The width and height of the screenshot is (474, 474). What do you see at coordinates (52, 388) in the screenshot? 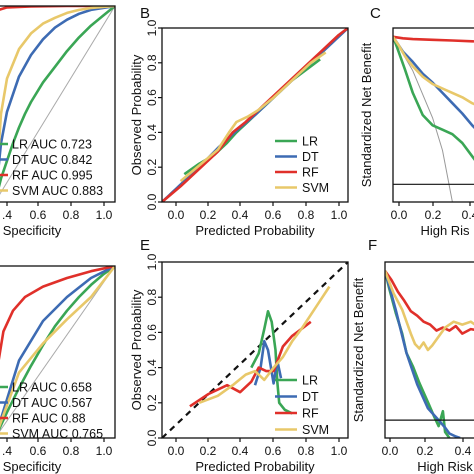
I see `legend-label-lr: LR AUC 0.658` at bounding box center [52, 388].